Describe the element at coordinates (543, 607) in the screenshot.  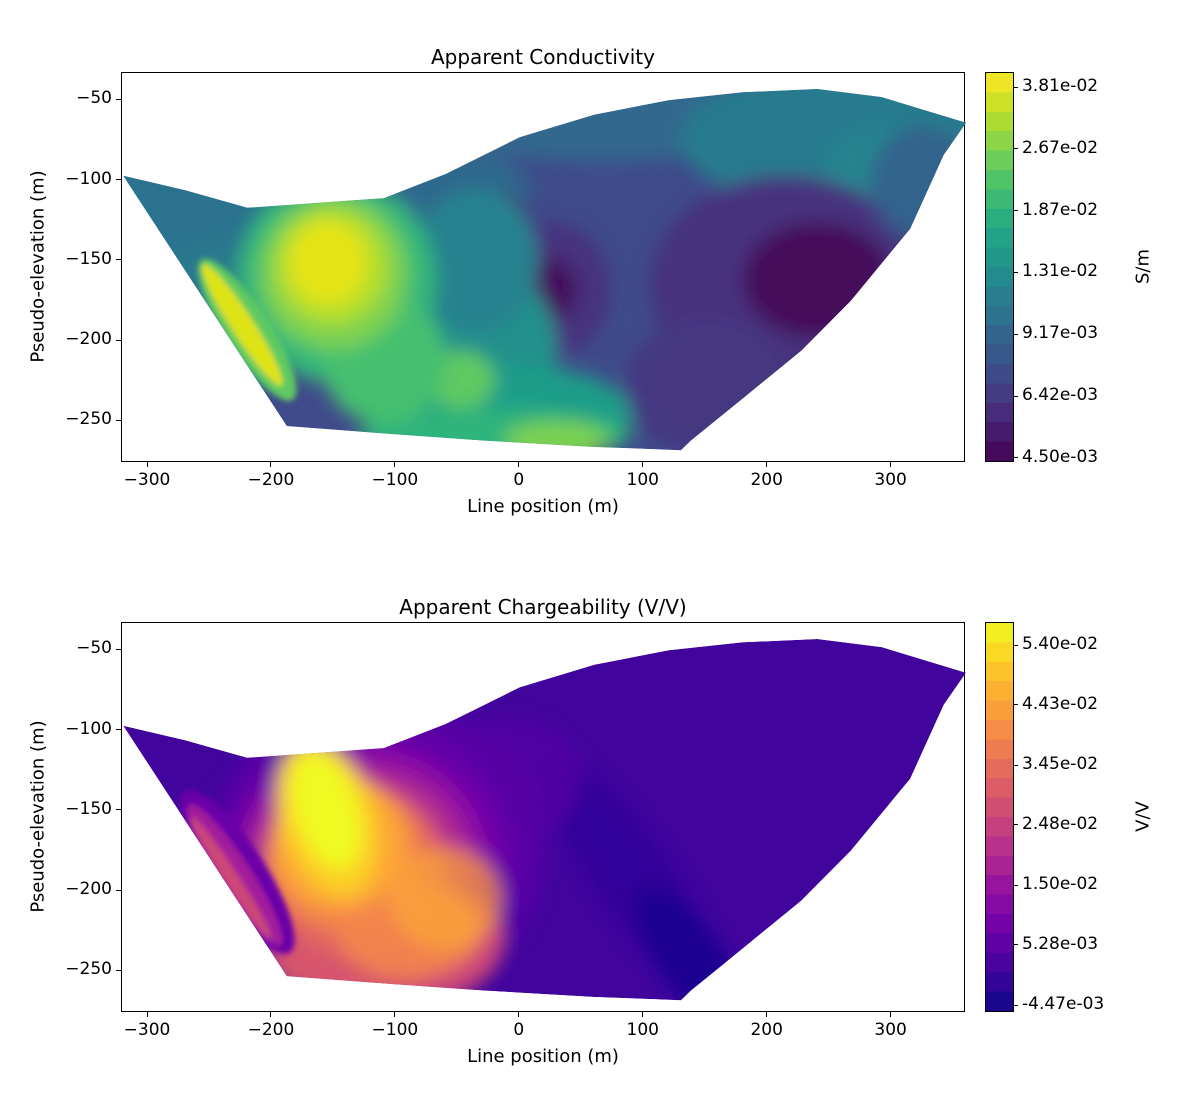
I see `plot-title: Apparent Chargeability (V/V)` at that location.